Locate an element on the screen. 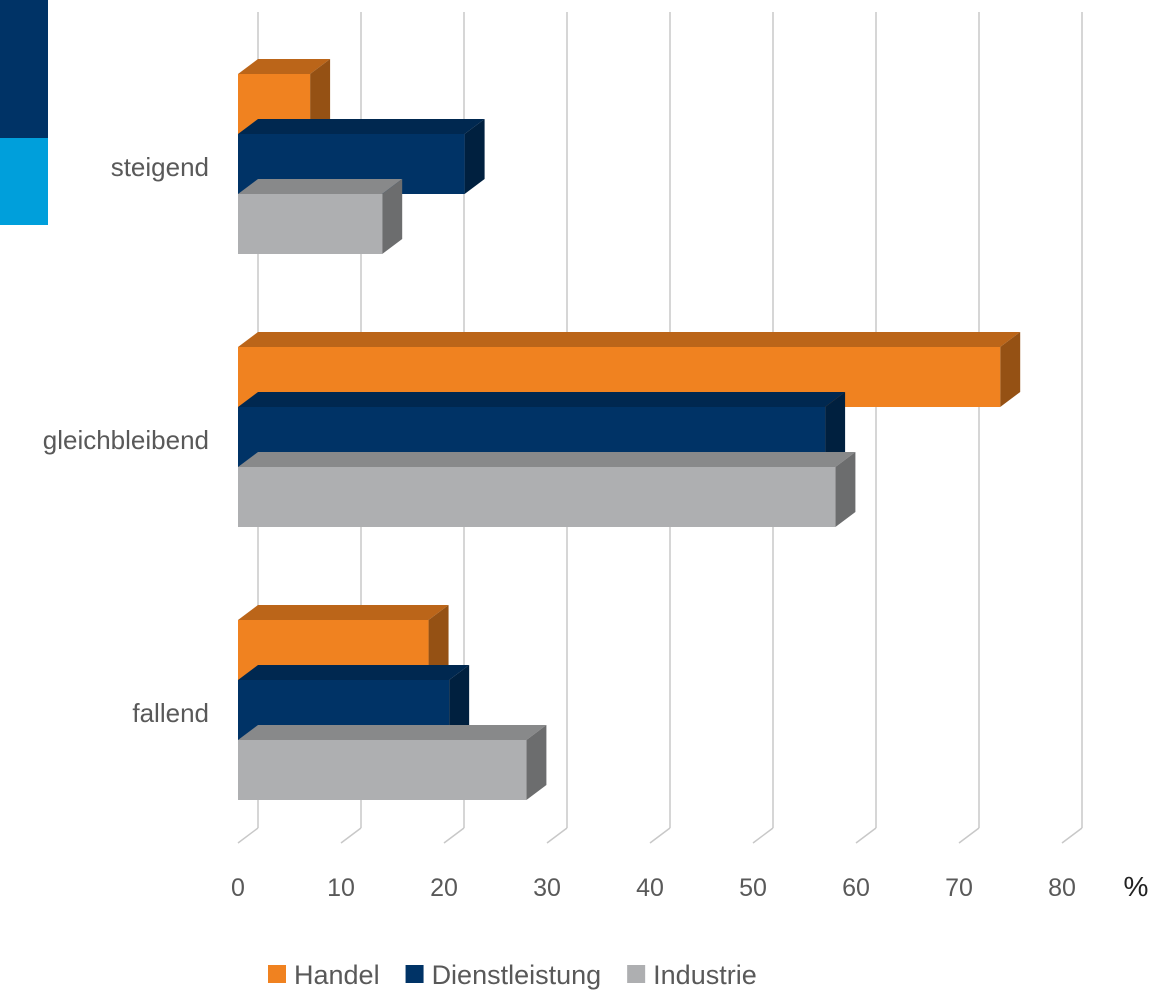  tick-label: 30 is located at coordinates (547, 888).